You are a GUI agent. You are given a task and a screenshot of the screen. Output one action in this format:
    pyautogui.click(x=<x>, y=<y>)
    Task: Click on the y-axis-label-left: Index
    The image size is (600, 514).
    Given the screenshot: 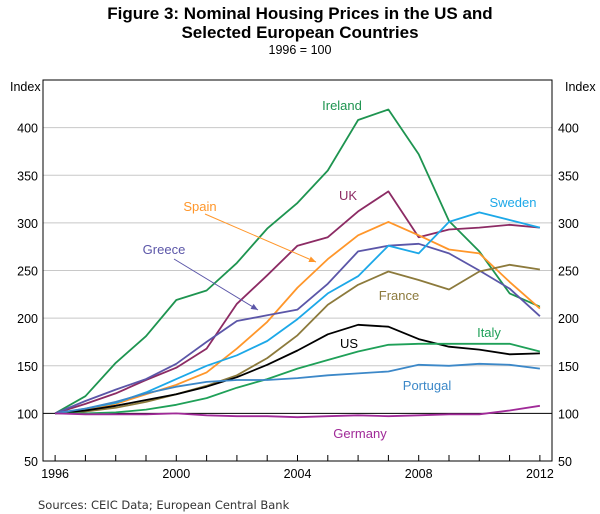 What is the action you would take?
    pyautogui.click(x=25, y=87)
    